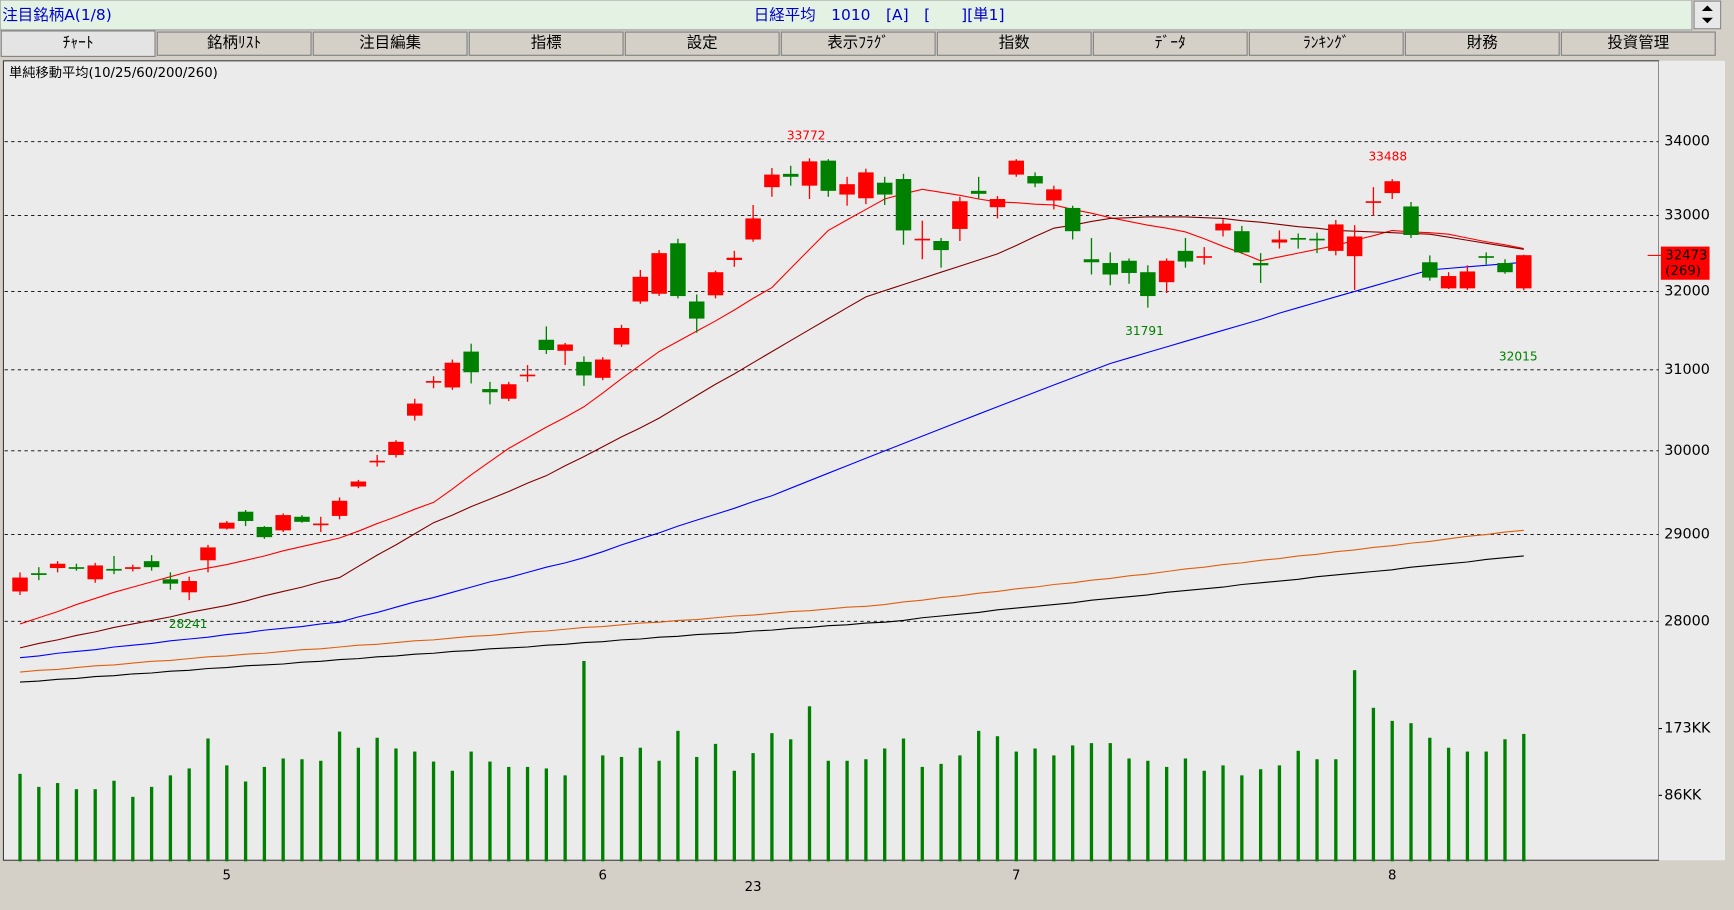  What do you see at coordinates (1687, 215) in the screenshot?
I see `y-tick-label: 33000` at bounding box center [1687, 215].